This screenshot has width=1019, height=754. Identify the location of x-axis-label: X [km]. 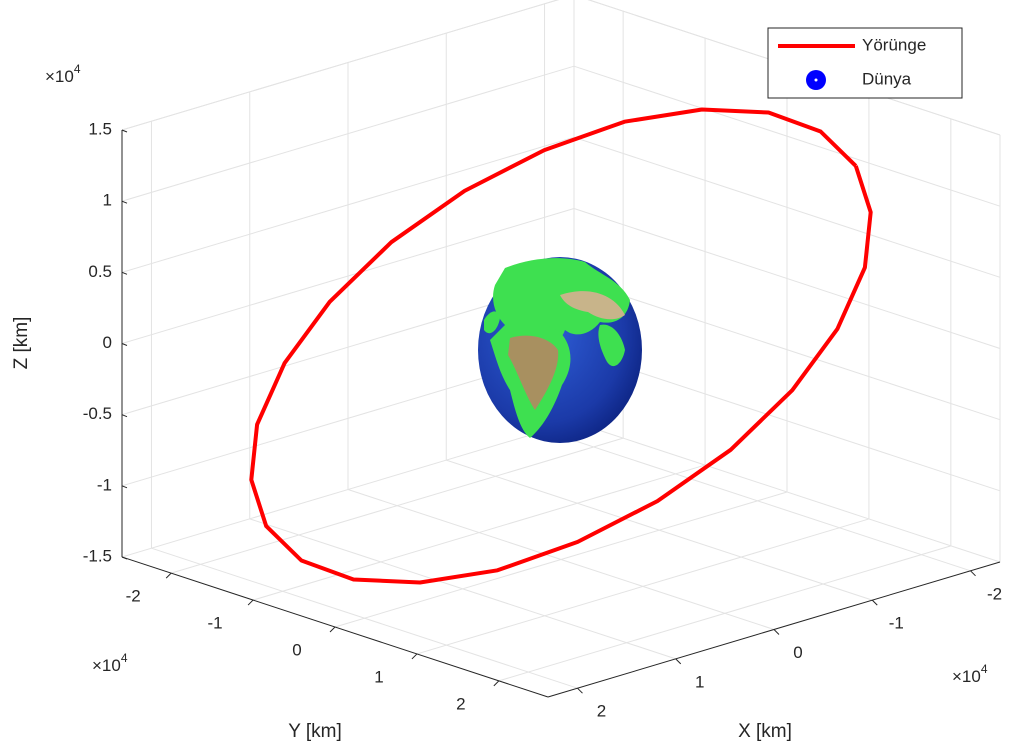
(765, 731).